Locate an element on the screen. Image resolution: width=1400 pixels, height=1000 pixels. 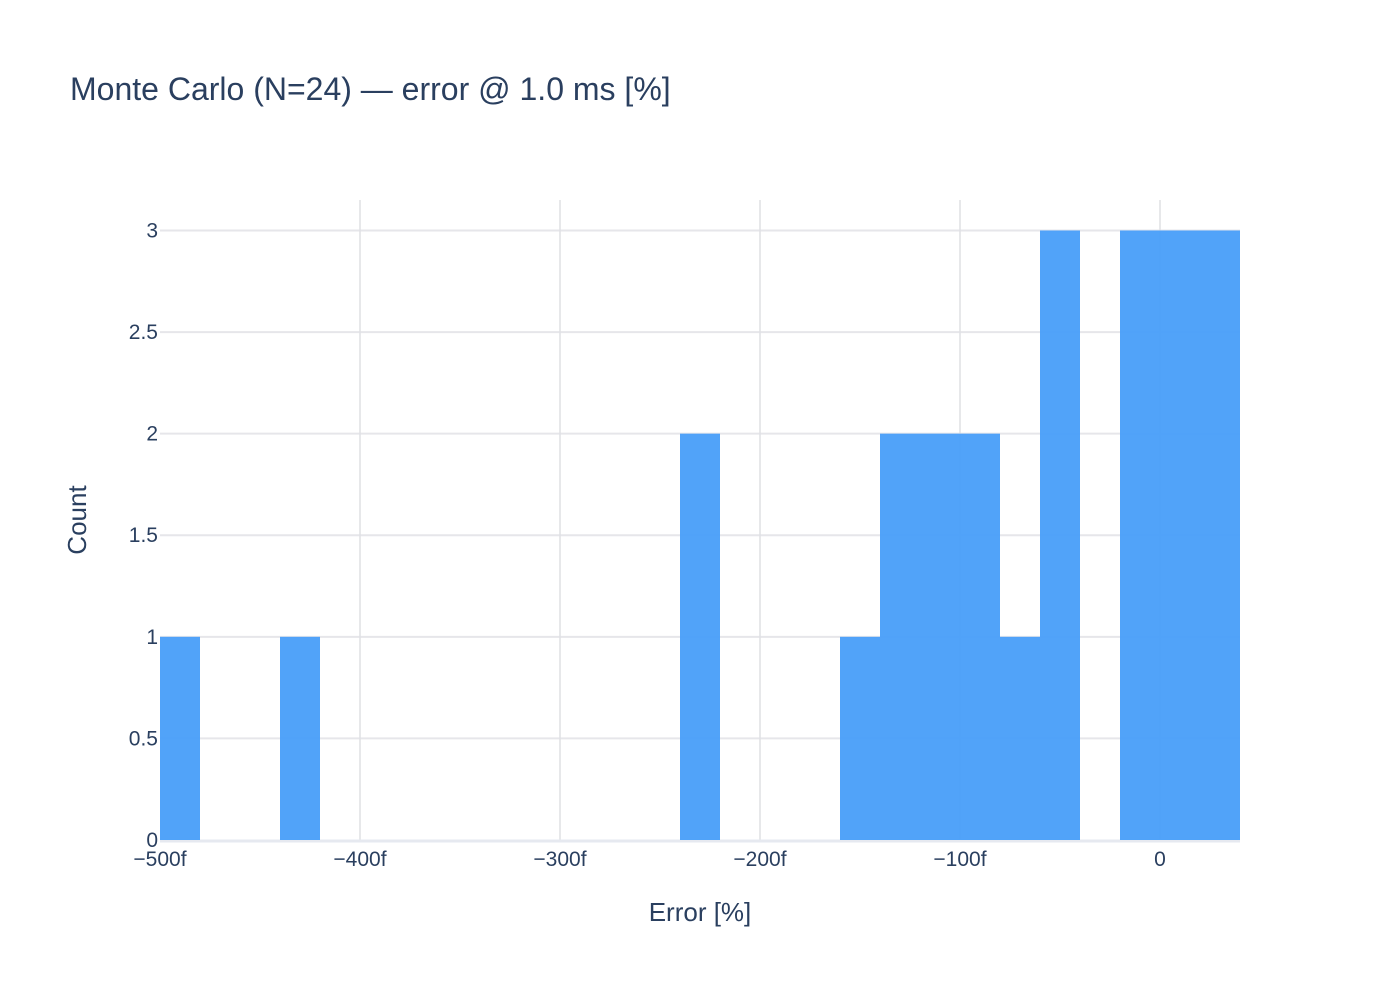
x-axis-ticks: −500f −400f −300f −200f −100f 0 is located at coordinates (649, 859).